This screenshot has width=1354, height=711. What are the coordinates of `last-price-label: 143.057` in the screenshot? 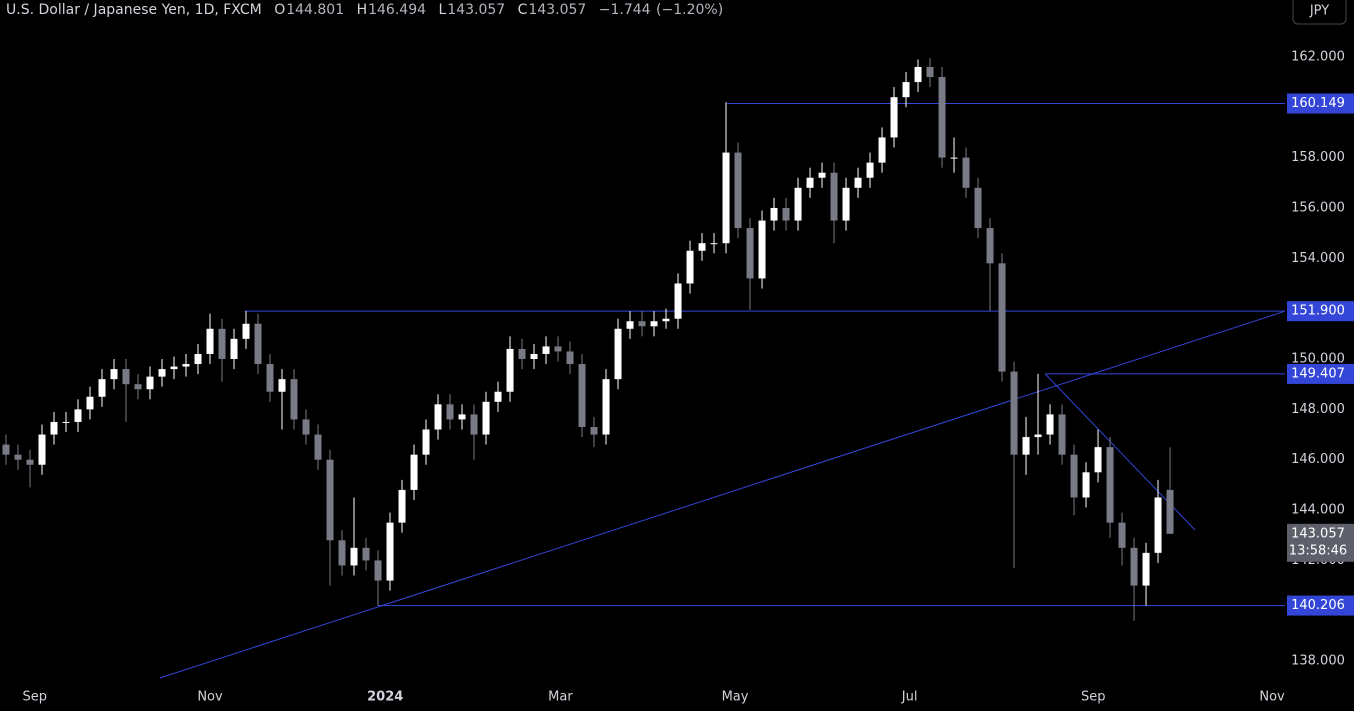 It's located at (1318, 533).